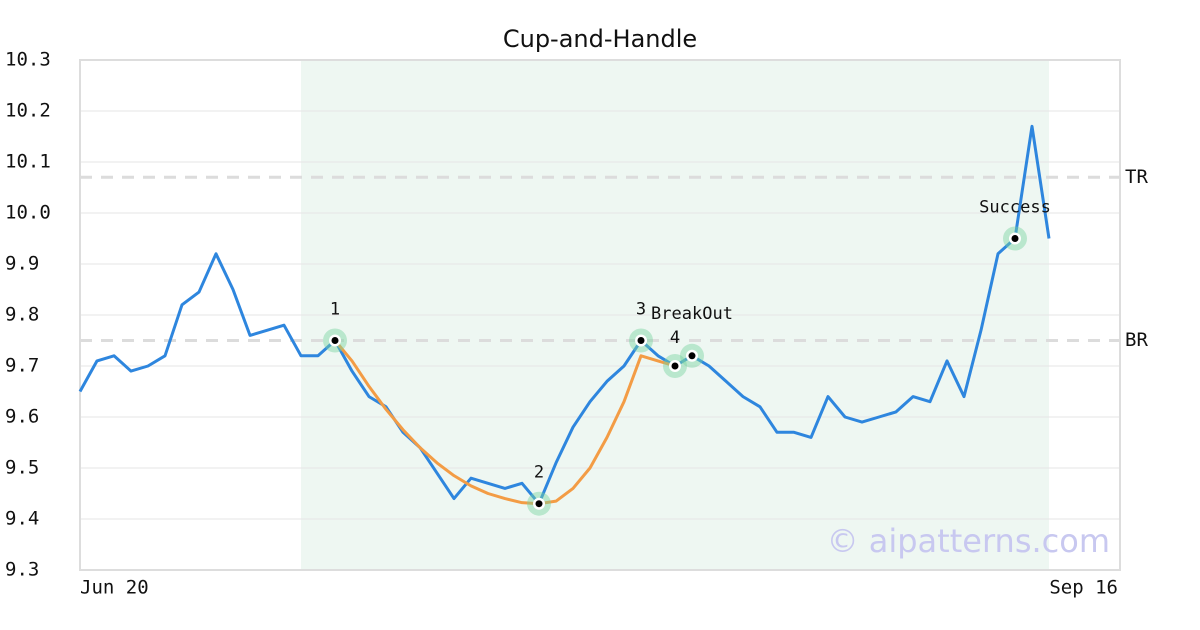 This screenshot has width=1200, height=630. Describe the element at coordinates (692, 314) in the screenshot. I see `pivot-label: BreakOut` at that location.